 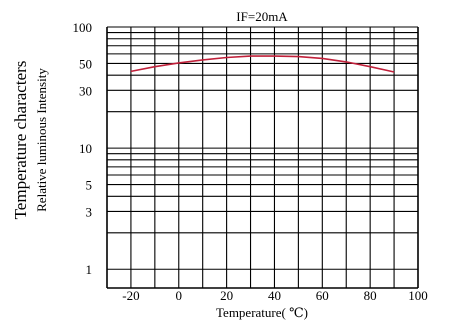 What do you see at coordinates (130, 295) in the screenshot?
I see `x-tick-label: -20` at bounding box center [130, 295].